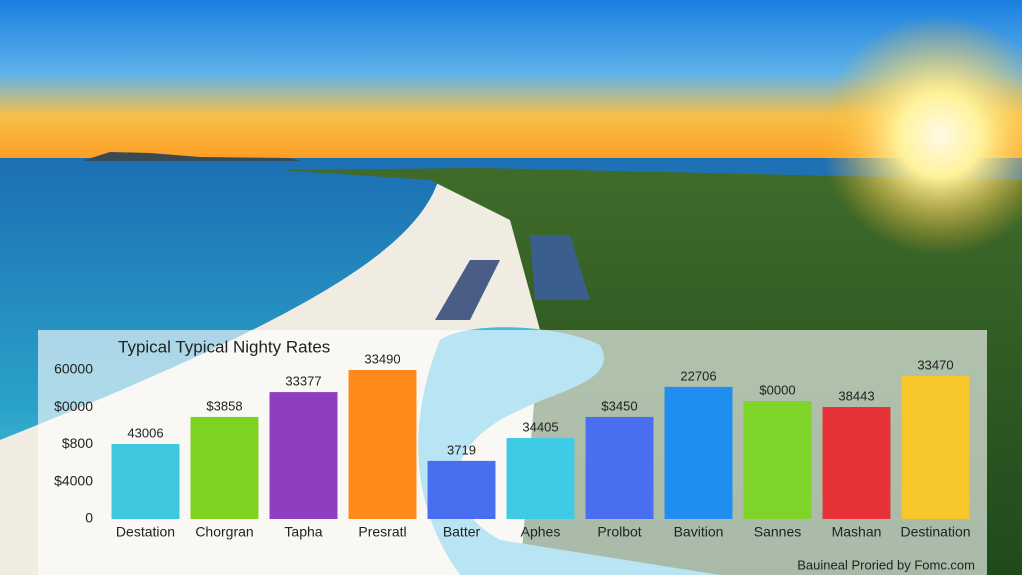  Describe the element at coordinates (73, 369) in the screenshot. I see `y-tick-label: 60000` at that location.